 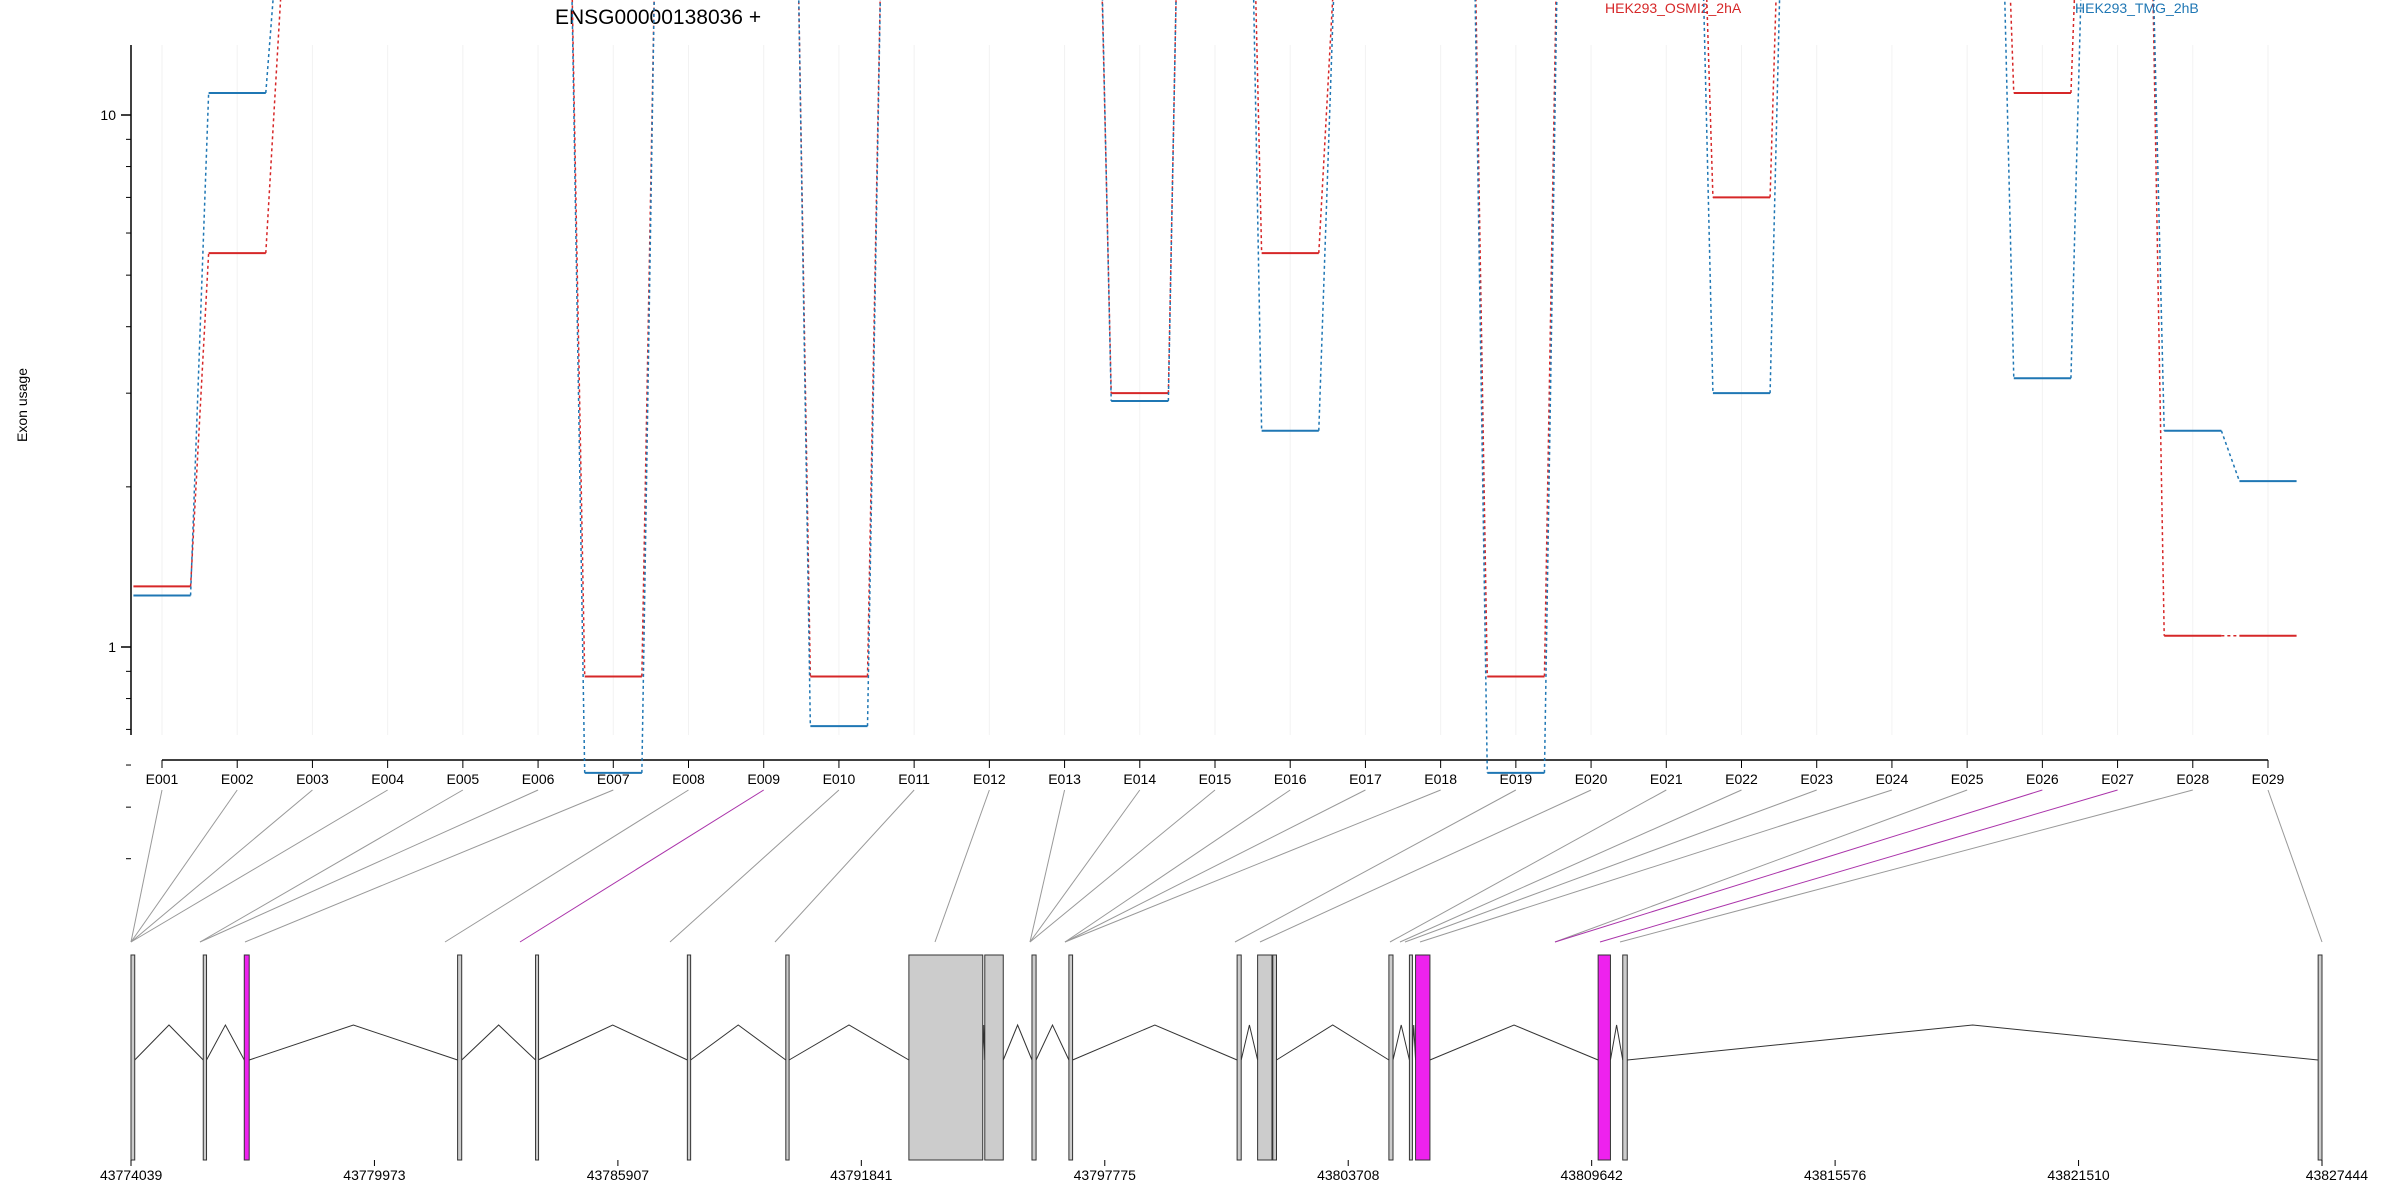 I want to click on x-tick-label: E013, so click(x=1064, y=779).